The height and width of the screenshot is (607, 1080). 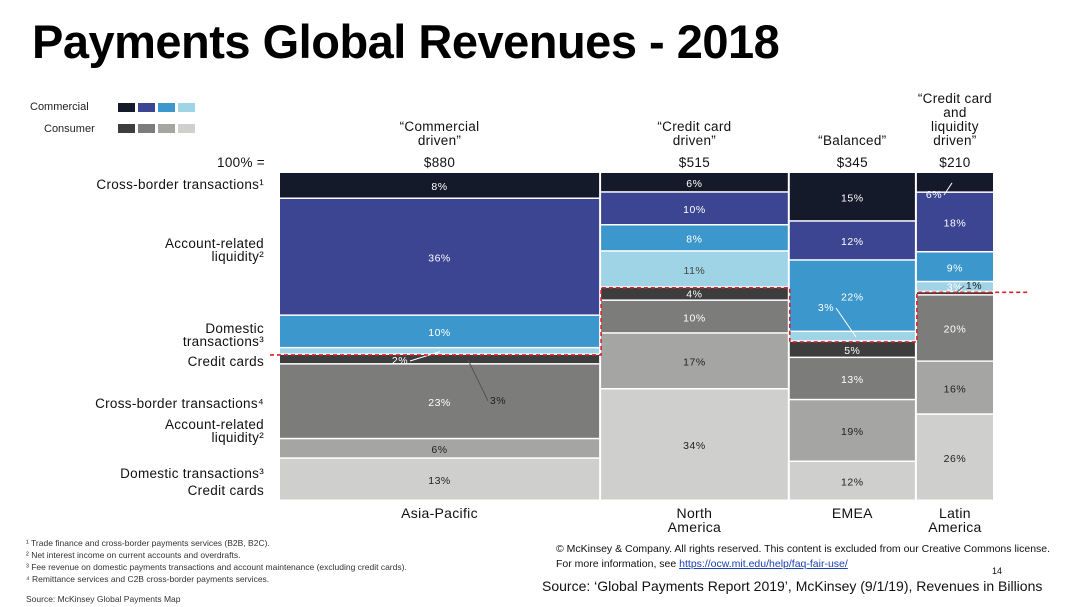 I want to click on data-label-2-4: 5%, so click(x=852, y=351).